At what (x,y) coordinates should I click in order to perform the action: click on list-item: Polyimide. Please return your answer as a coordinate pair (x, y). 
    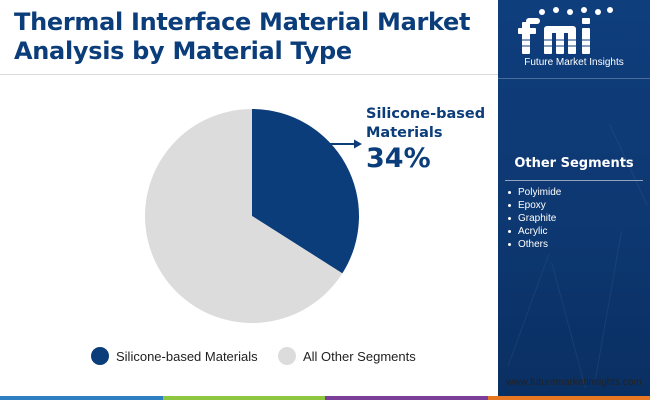
    Looking at the image, I should click on (534, 192).